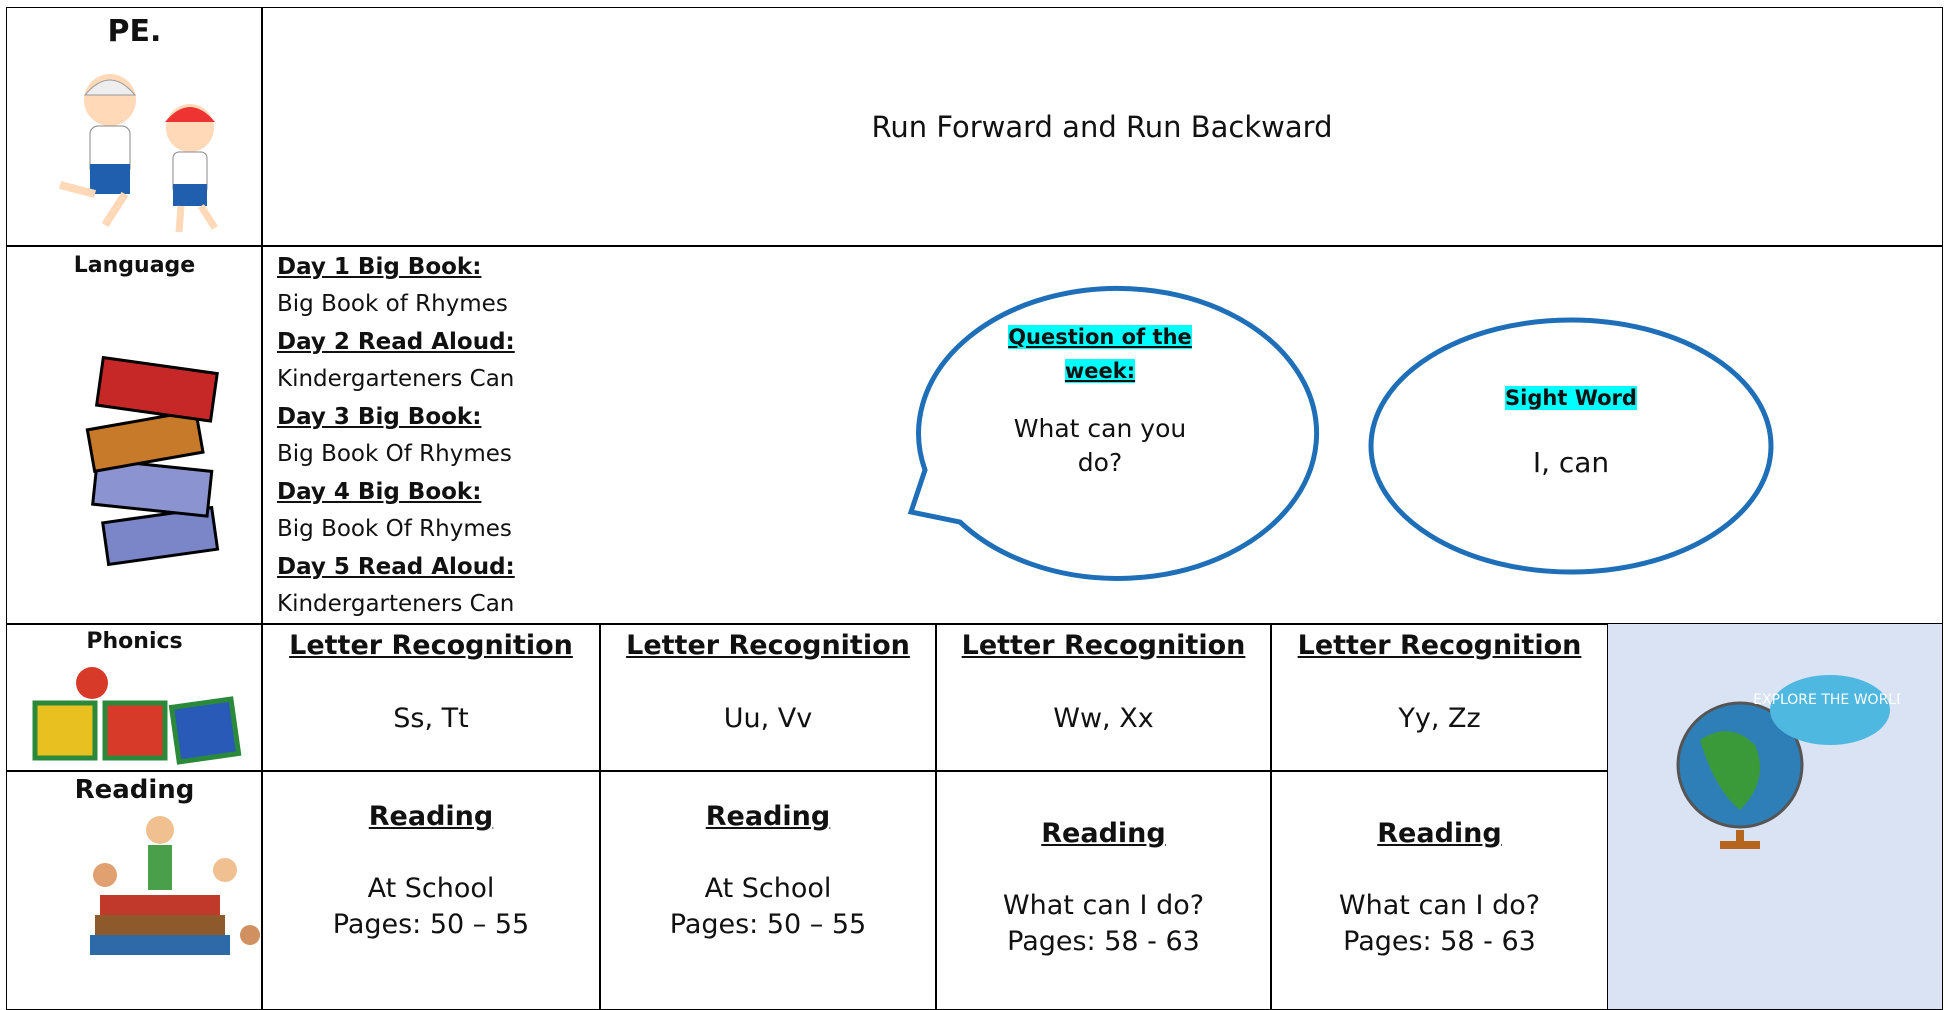  What do you see at coordinates (134, 265) in the screenshot?
I see `language-label: Language` at bounding box center [134, 265].